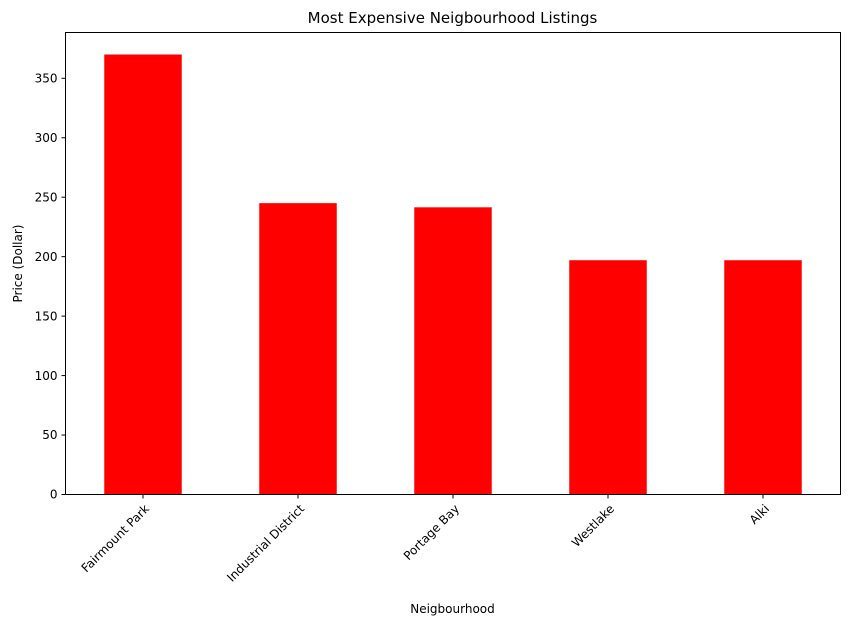  What do you see at coordinates (46, 257) in the screenshot?
I see `y-tick-label: 200` at bounding box center [46, 257].